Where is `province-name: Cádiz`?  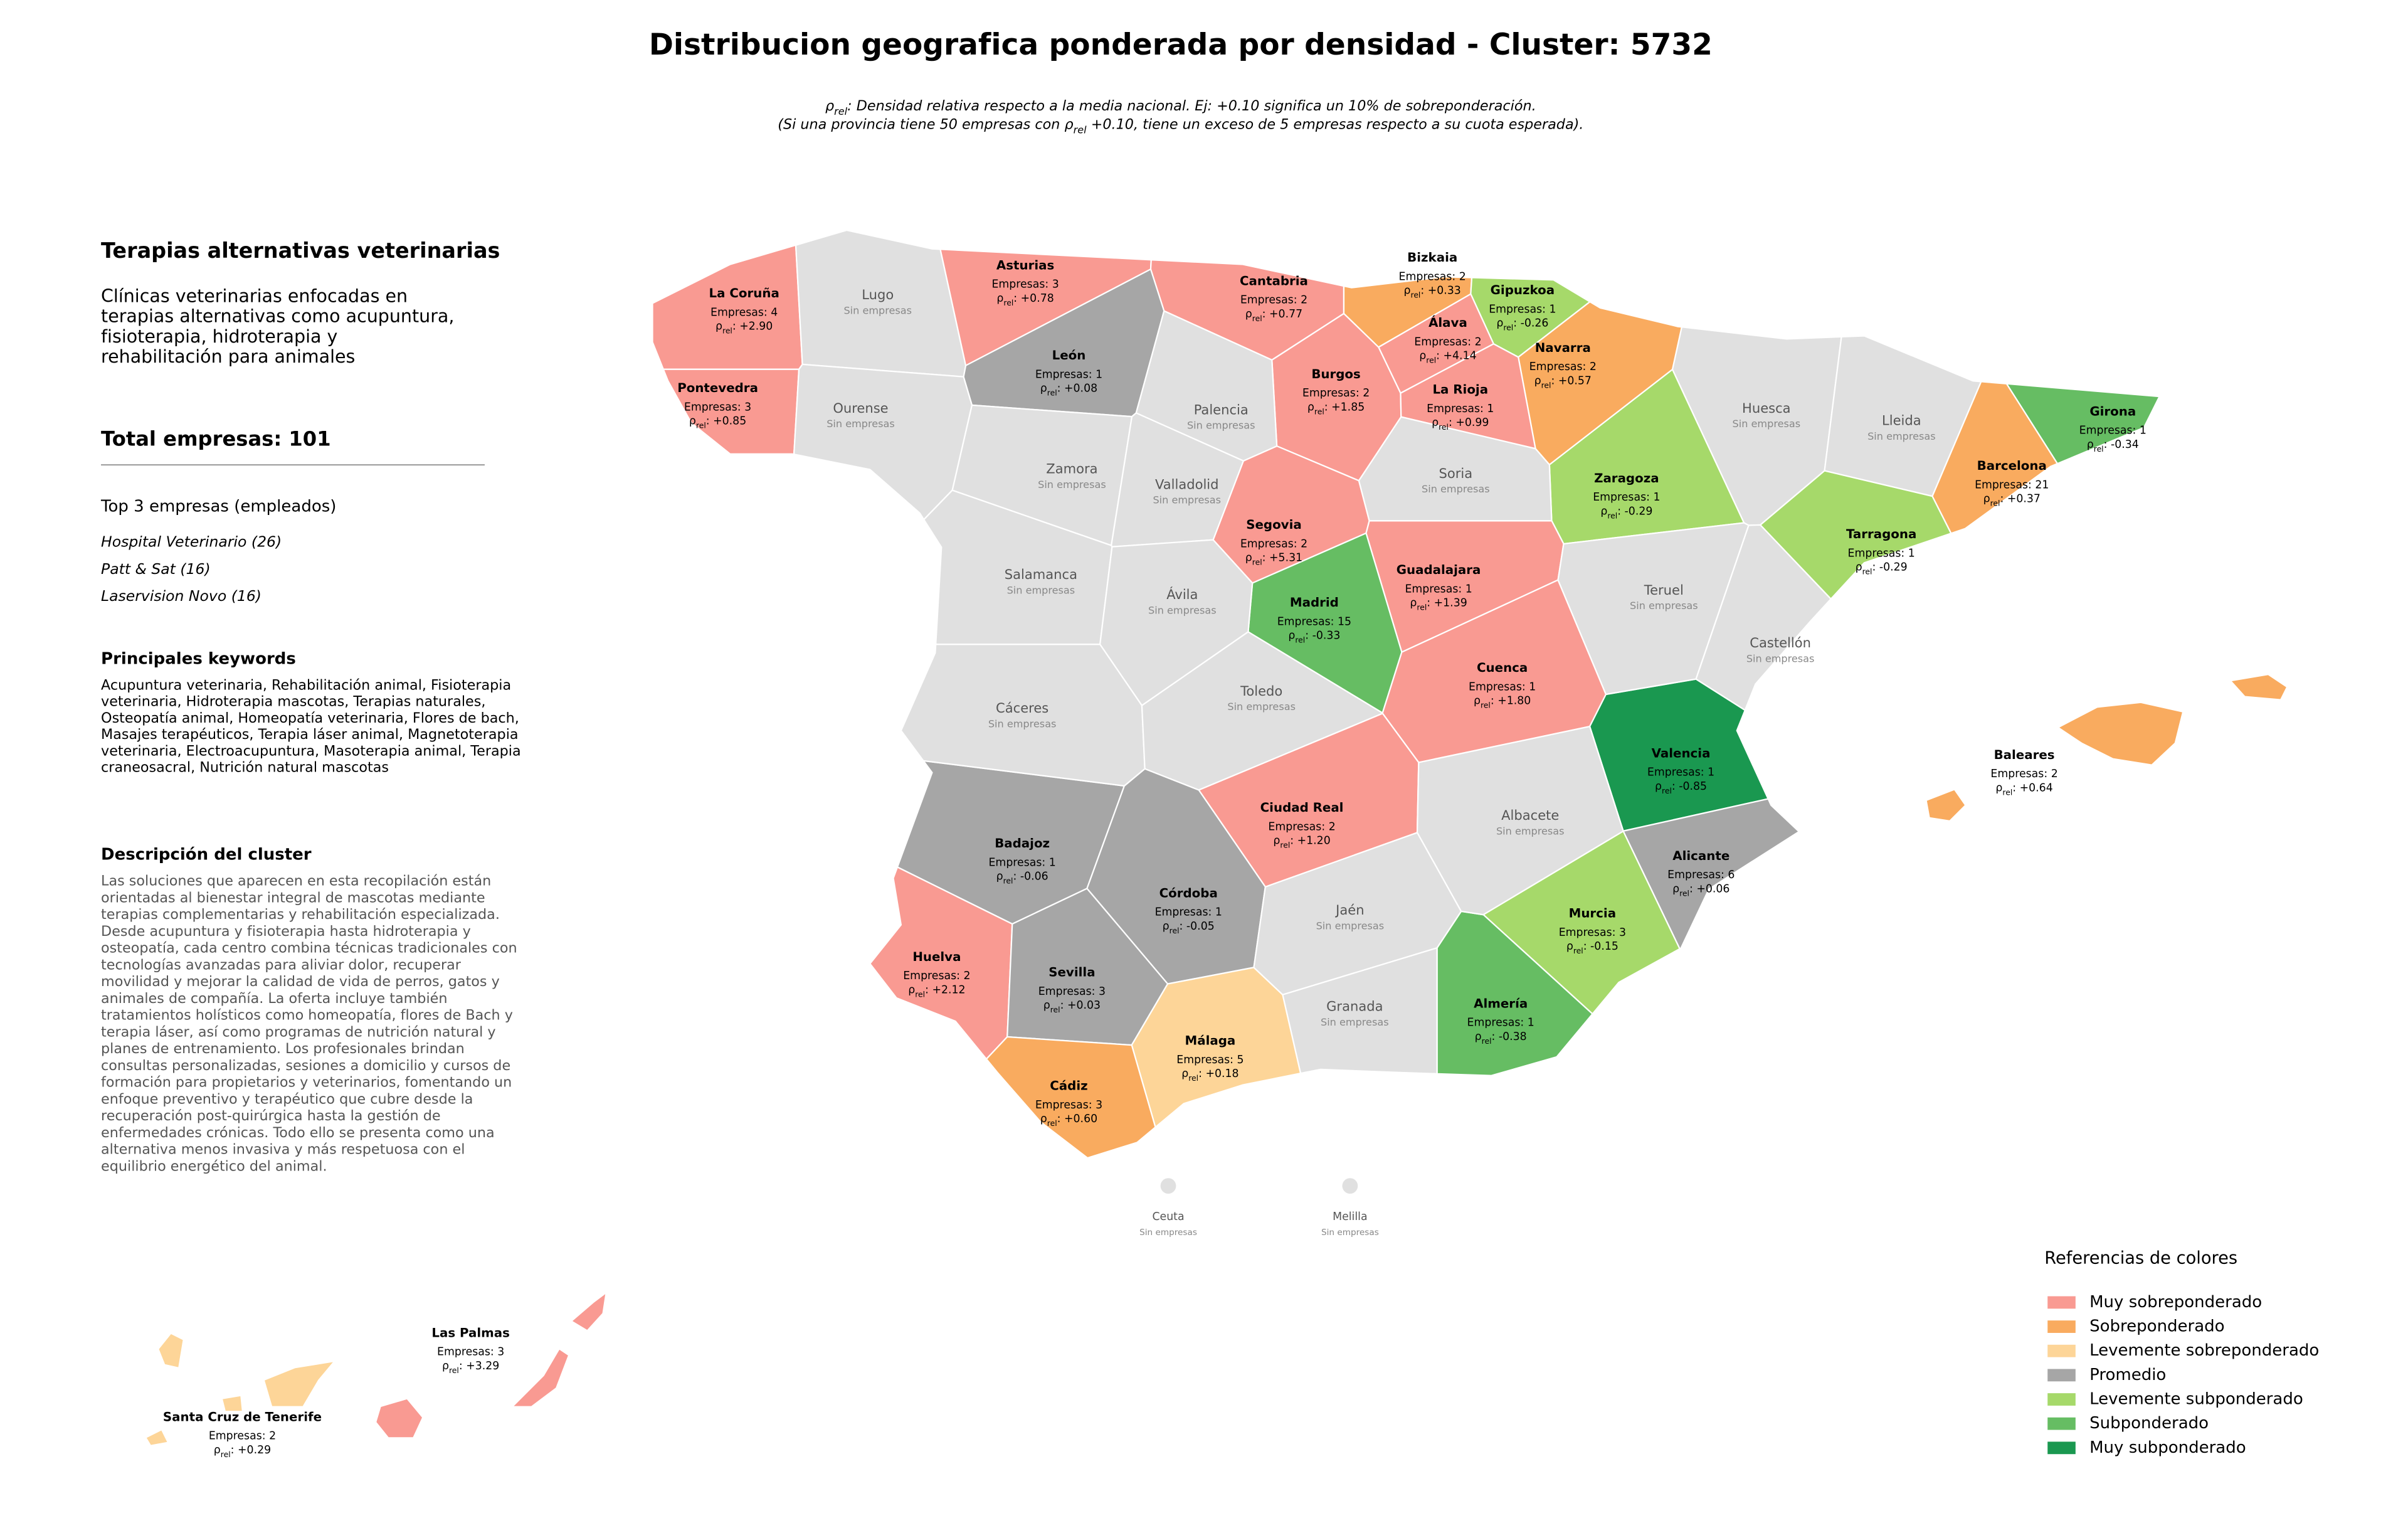
province-name: Cádiz is located at coordinates (1068, 1086).